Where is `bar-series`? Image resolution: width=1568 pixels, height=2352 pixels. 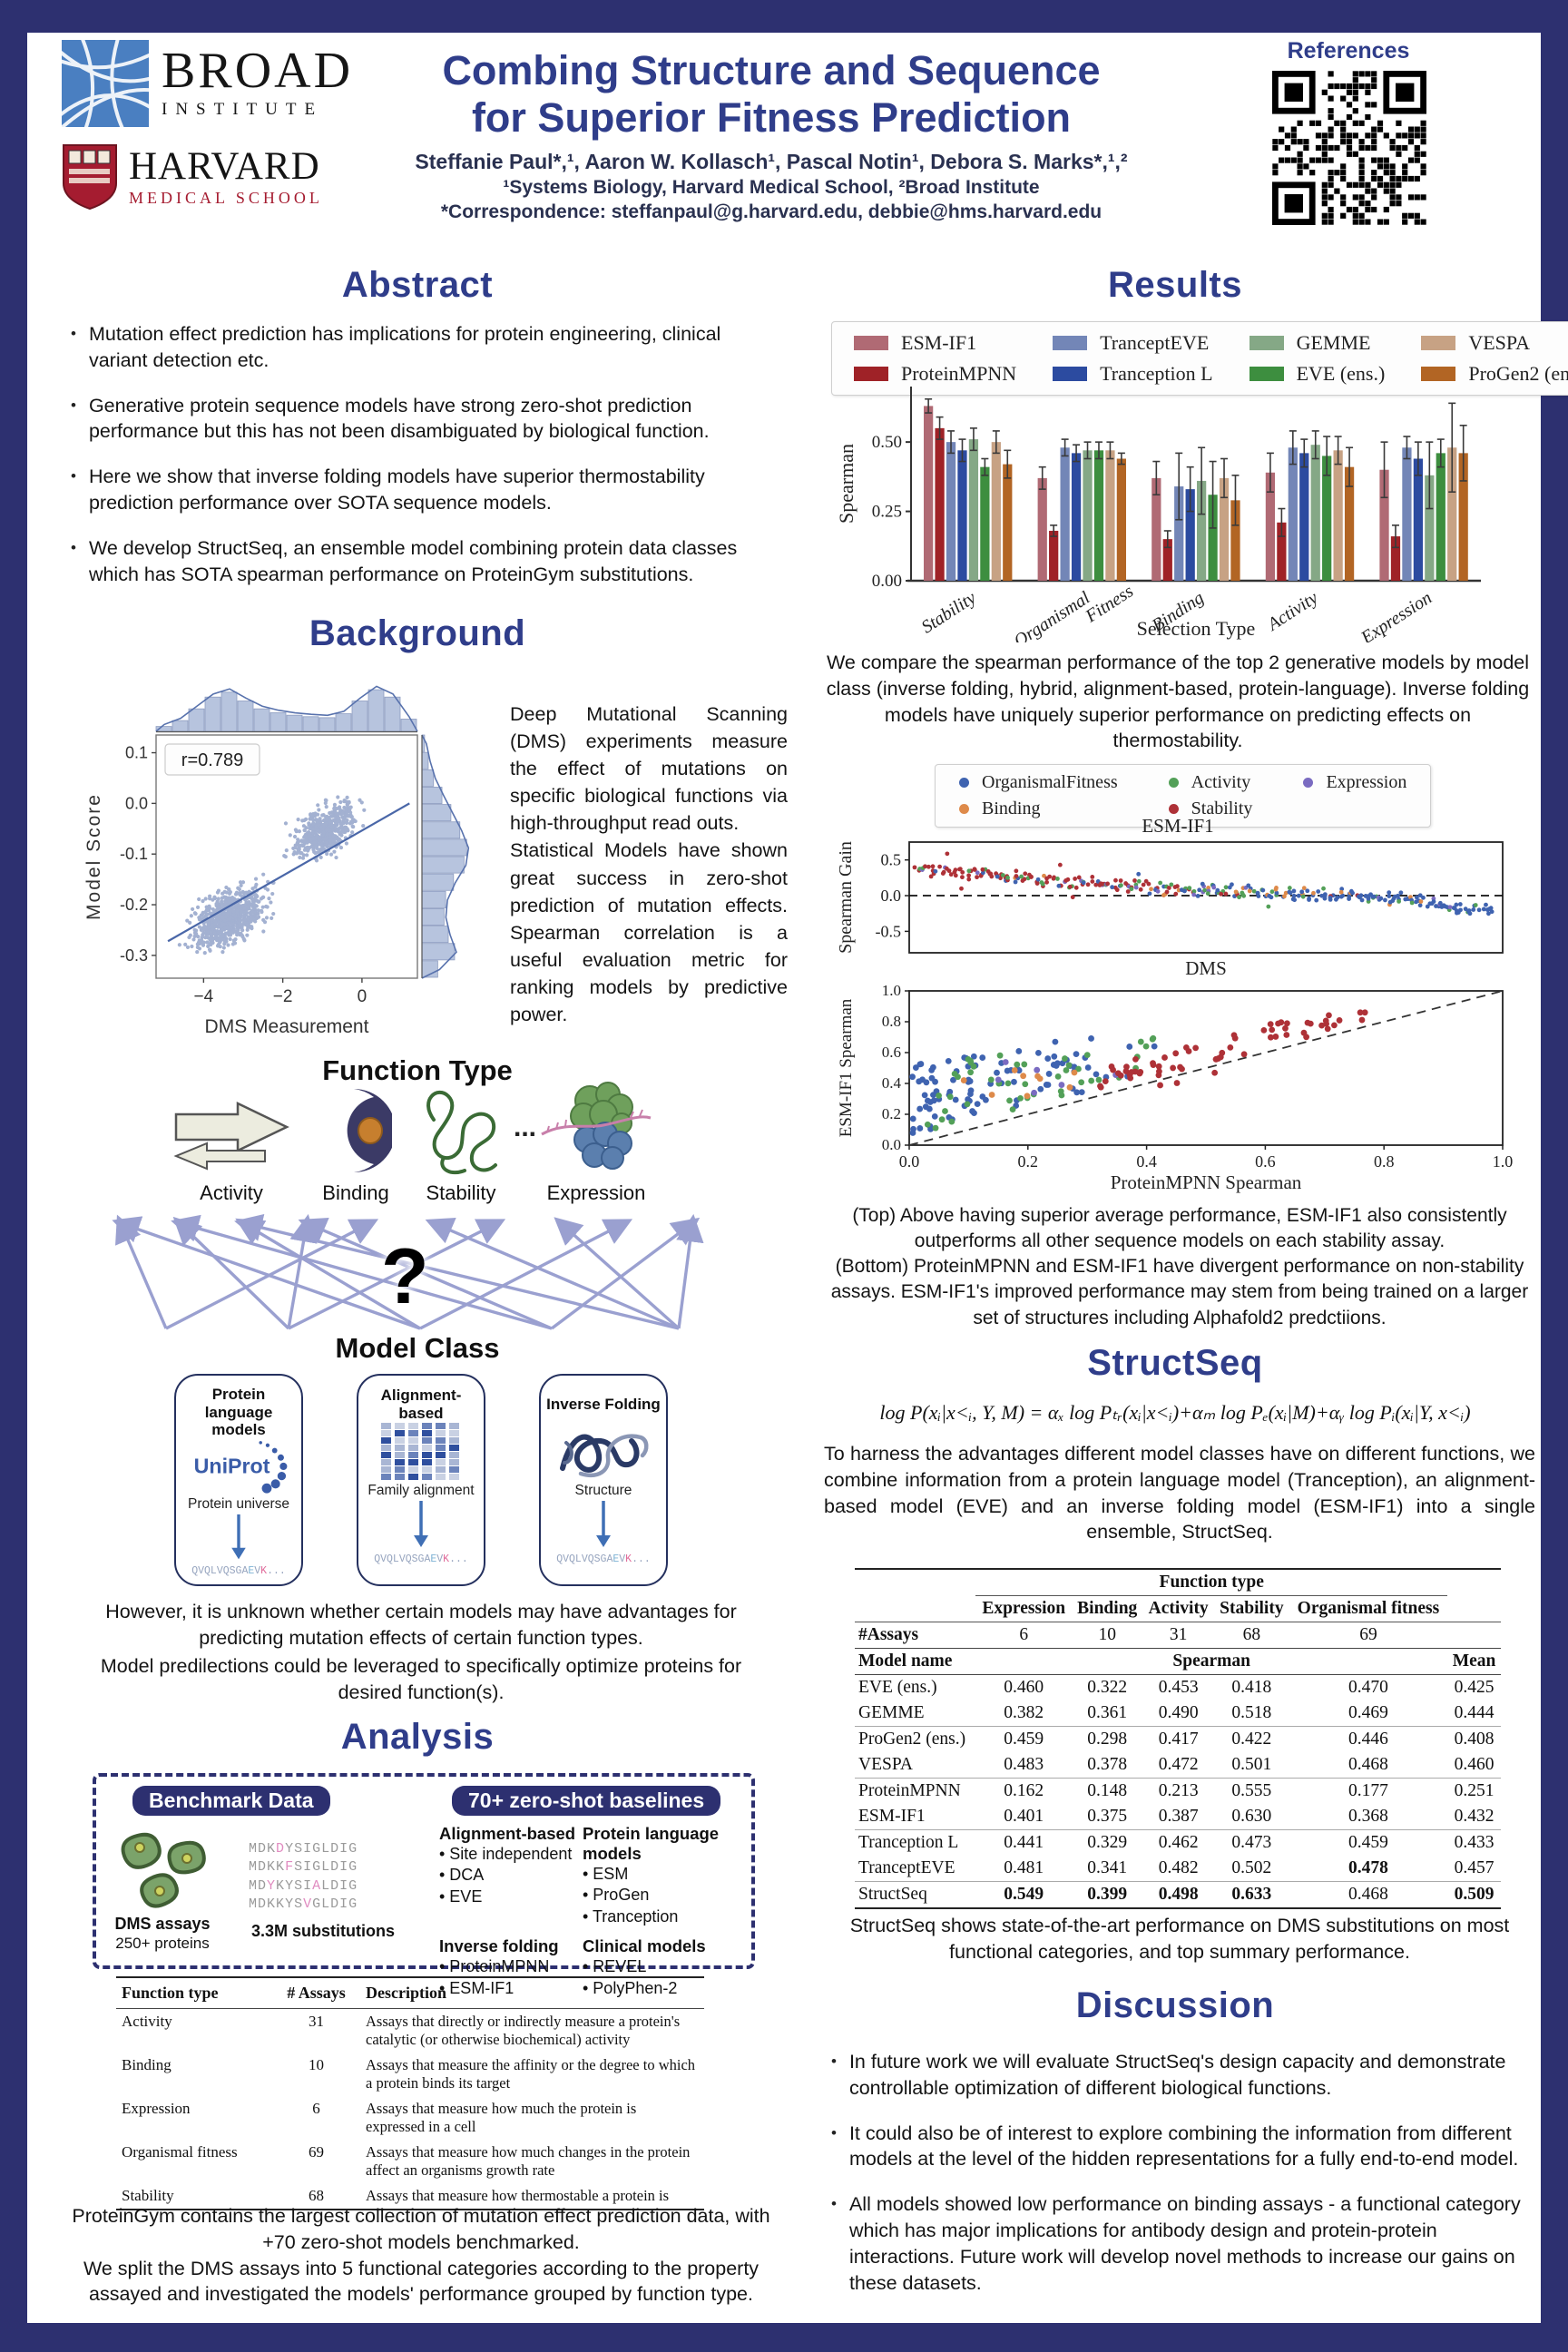
bar-series is located at coordinates (1196, 489).